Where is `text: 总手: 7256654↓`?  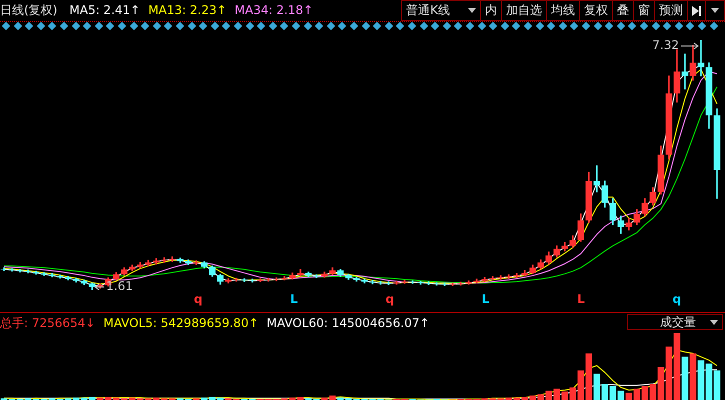
text: 总手: 7256654↓ is located at coordinates (48, 323).